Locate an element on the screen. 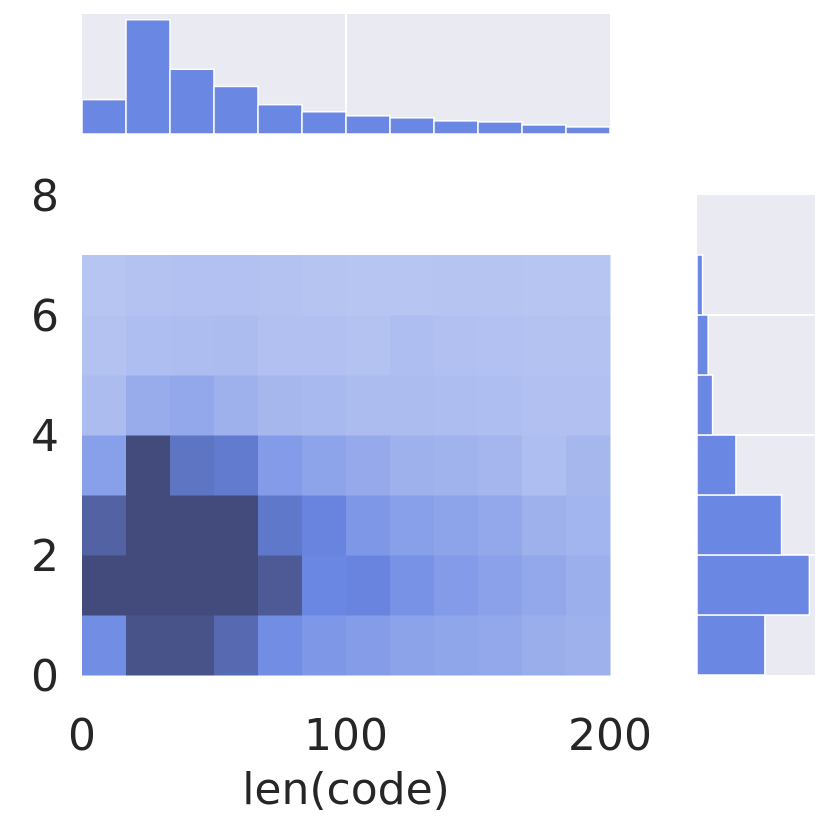  x-tick-labels: 0 100 200 is located at coordinates (360, 735).